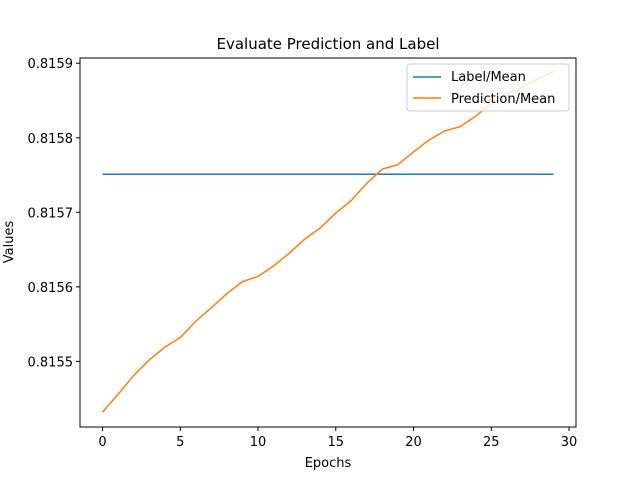 The height and width of the screenshot is (480, 640). I want to click on y-axis-ticks: 0.8155 0.8156 0.8157 0.8158 0.8159, so click(54, 213).